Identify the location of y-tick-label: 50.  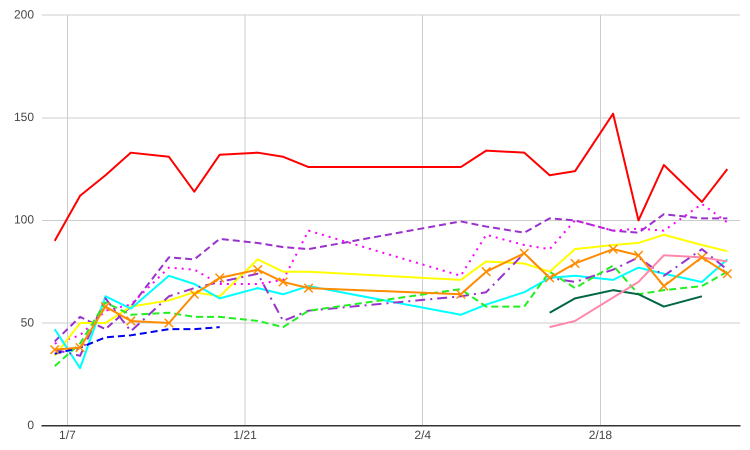
(27, 322).